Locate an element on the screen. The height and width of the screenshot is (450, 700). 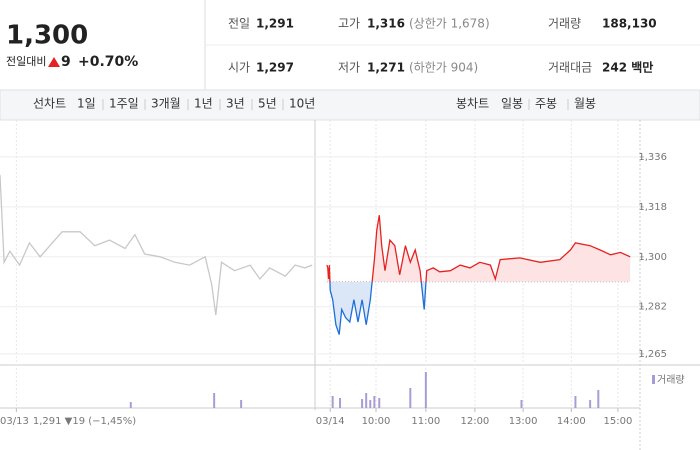
legend-swatch is located at coordinates (653, 379).